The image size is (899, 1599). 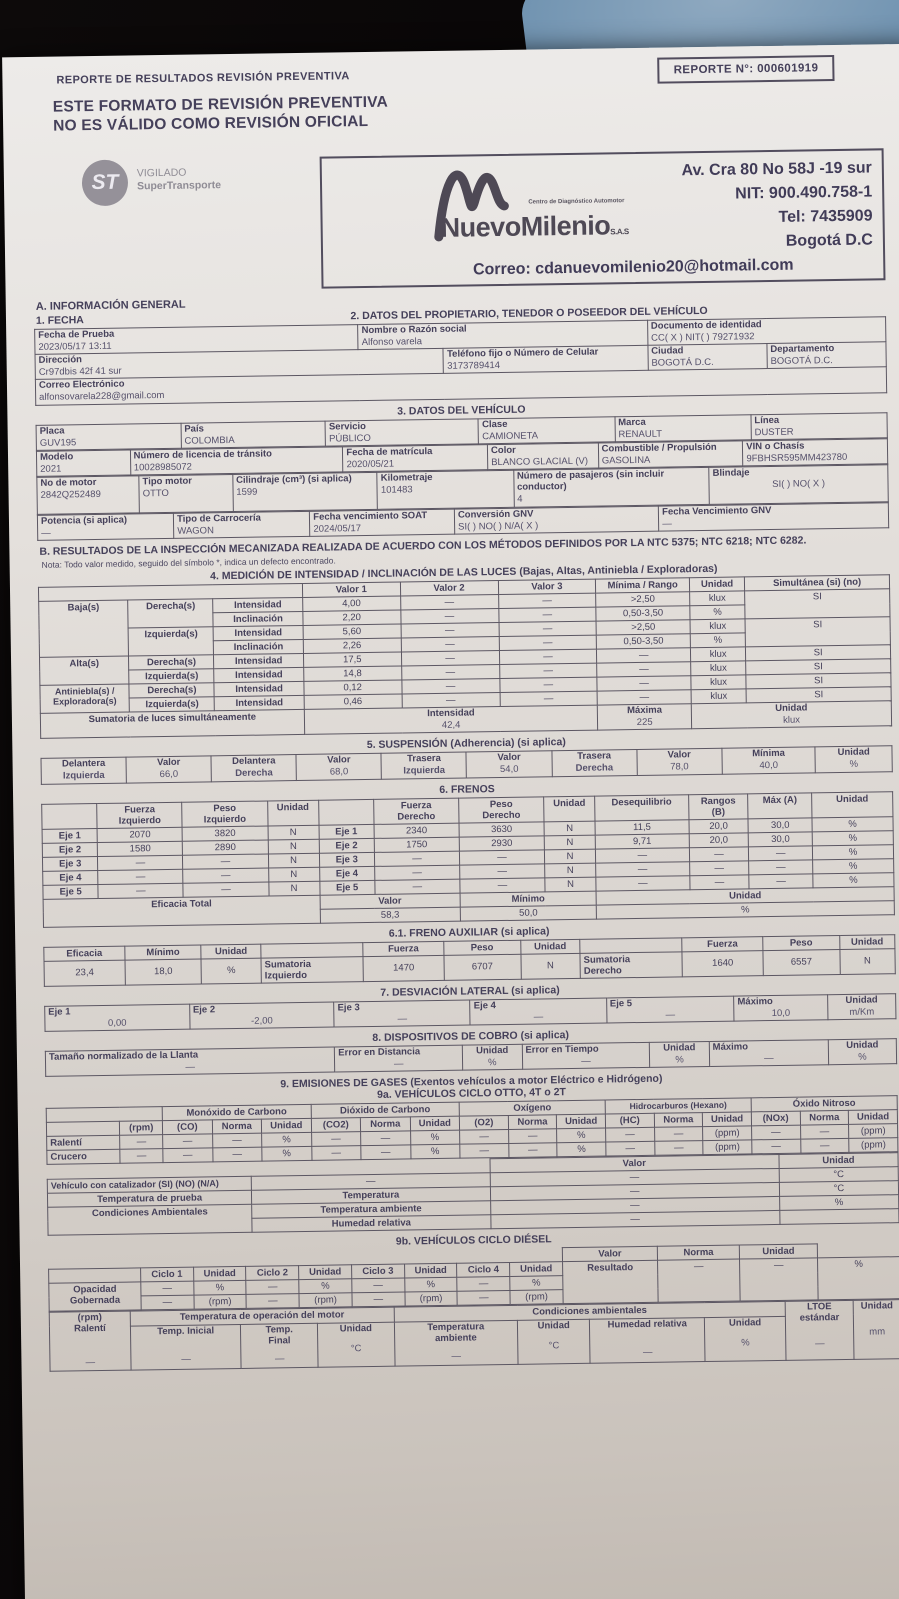 What do you see at coordinates (247, 492) in the screenshot?
I see `value: 1599` at bounding box center [247, 492].